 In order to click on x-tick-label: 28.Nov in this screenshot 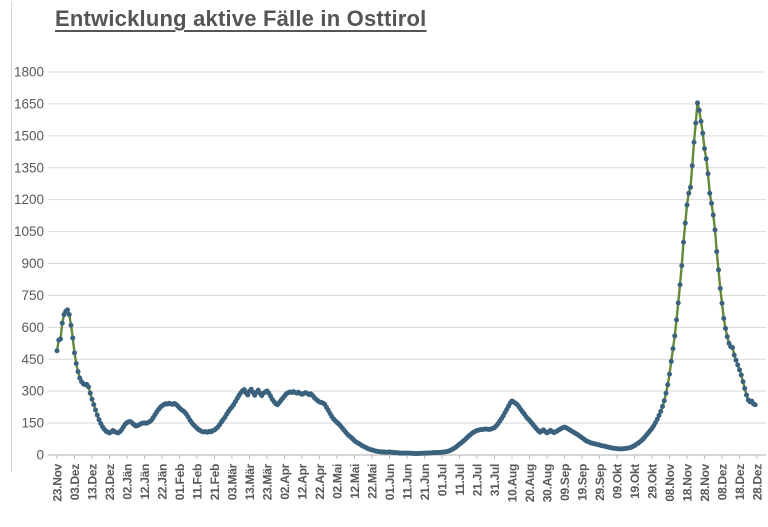, I will do `click(705, 482)`.